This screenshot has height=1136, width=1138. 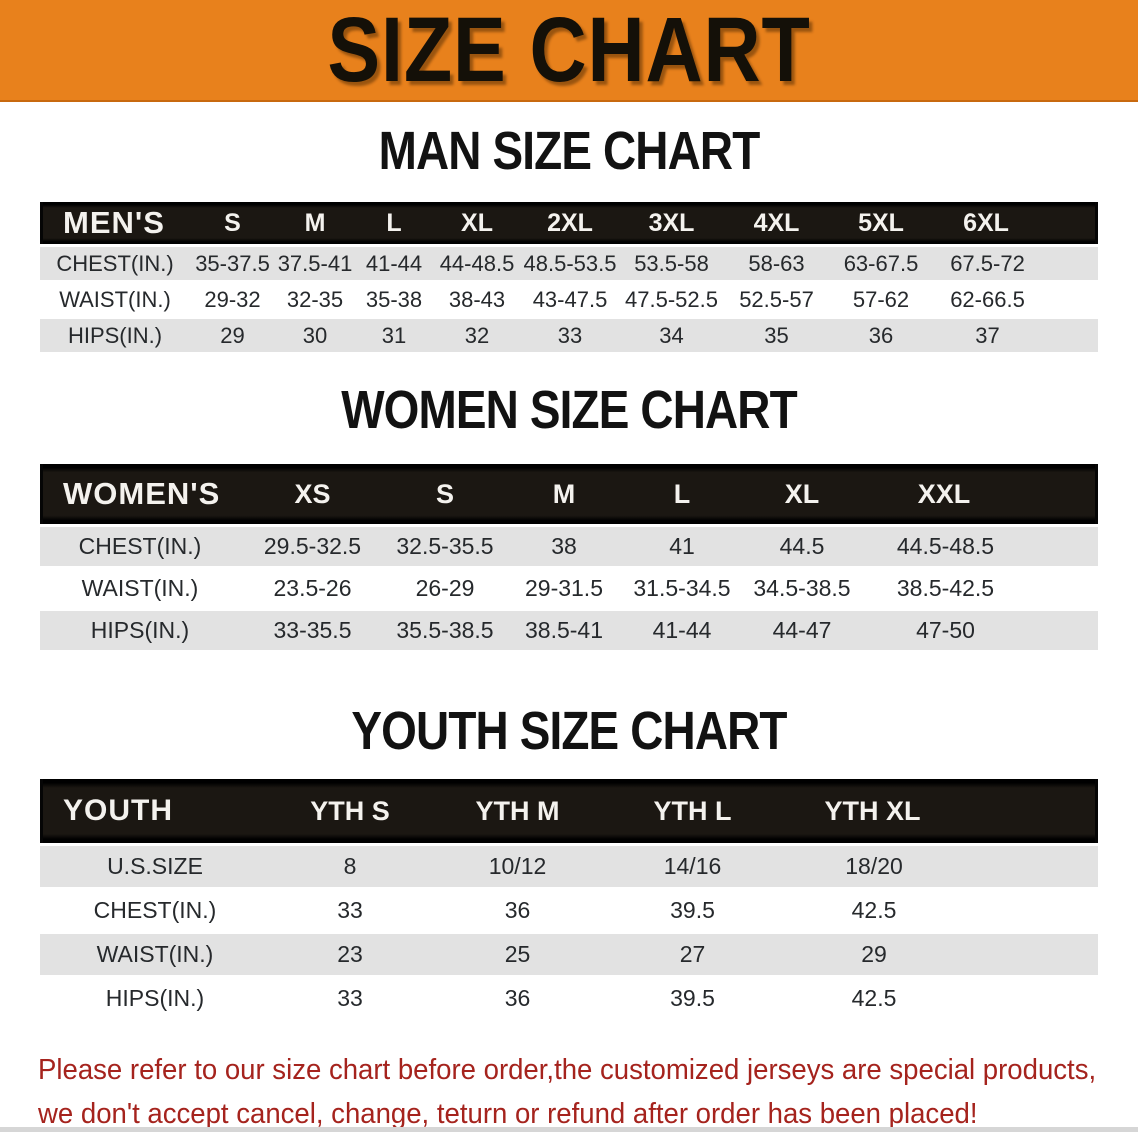 I want to click on size-value: 31.5-34.5, so click(x=682, y=588).